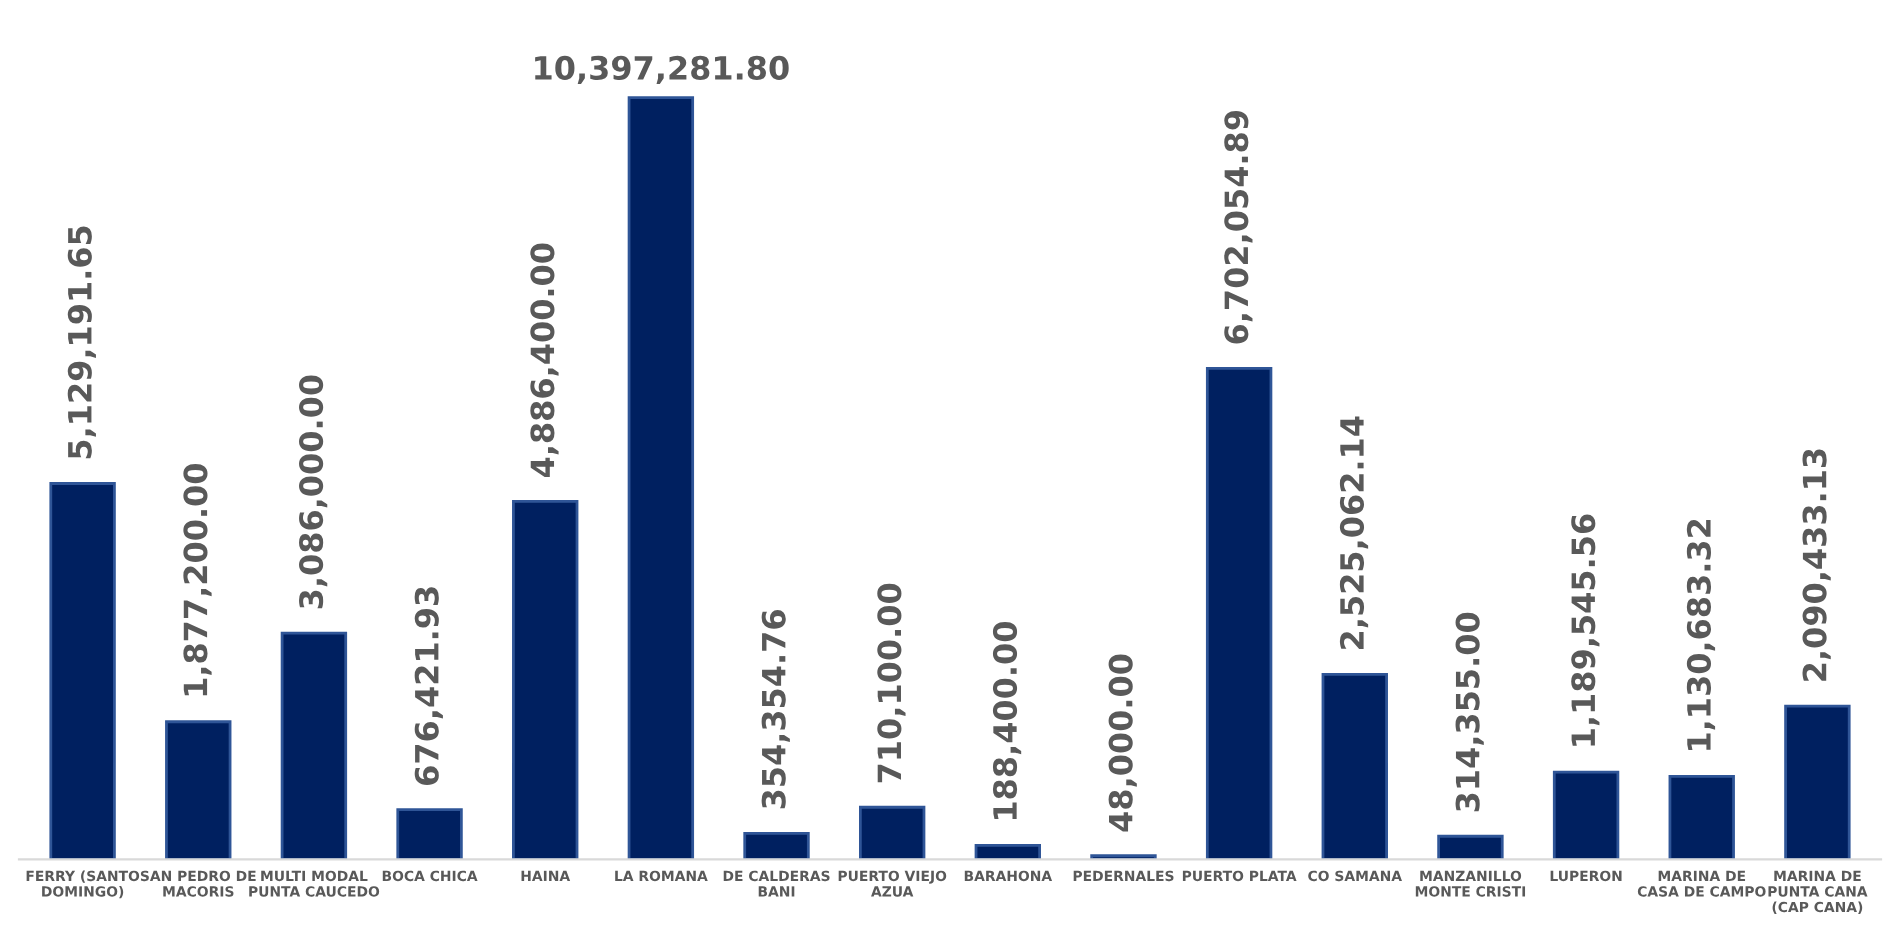 The image size is (1900, 934). I want to click on data-label: 6,702,054.89, so click(1238, 227).